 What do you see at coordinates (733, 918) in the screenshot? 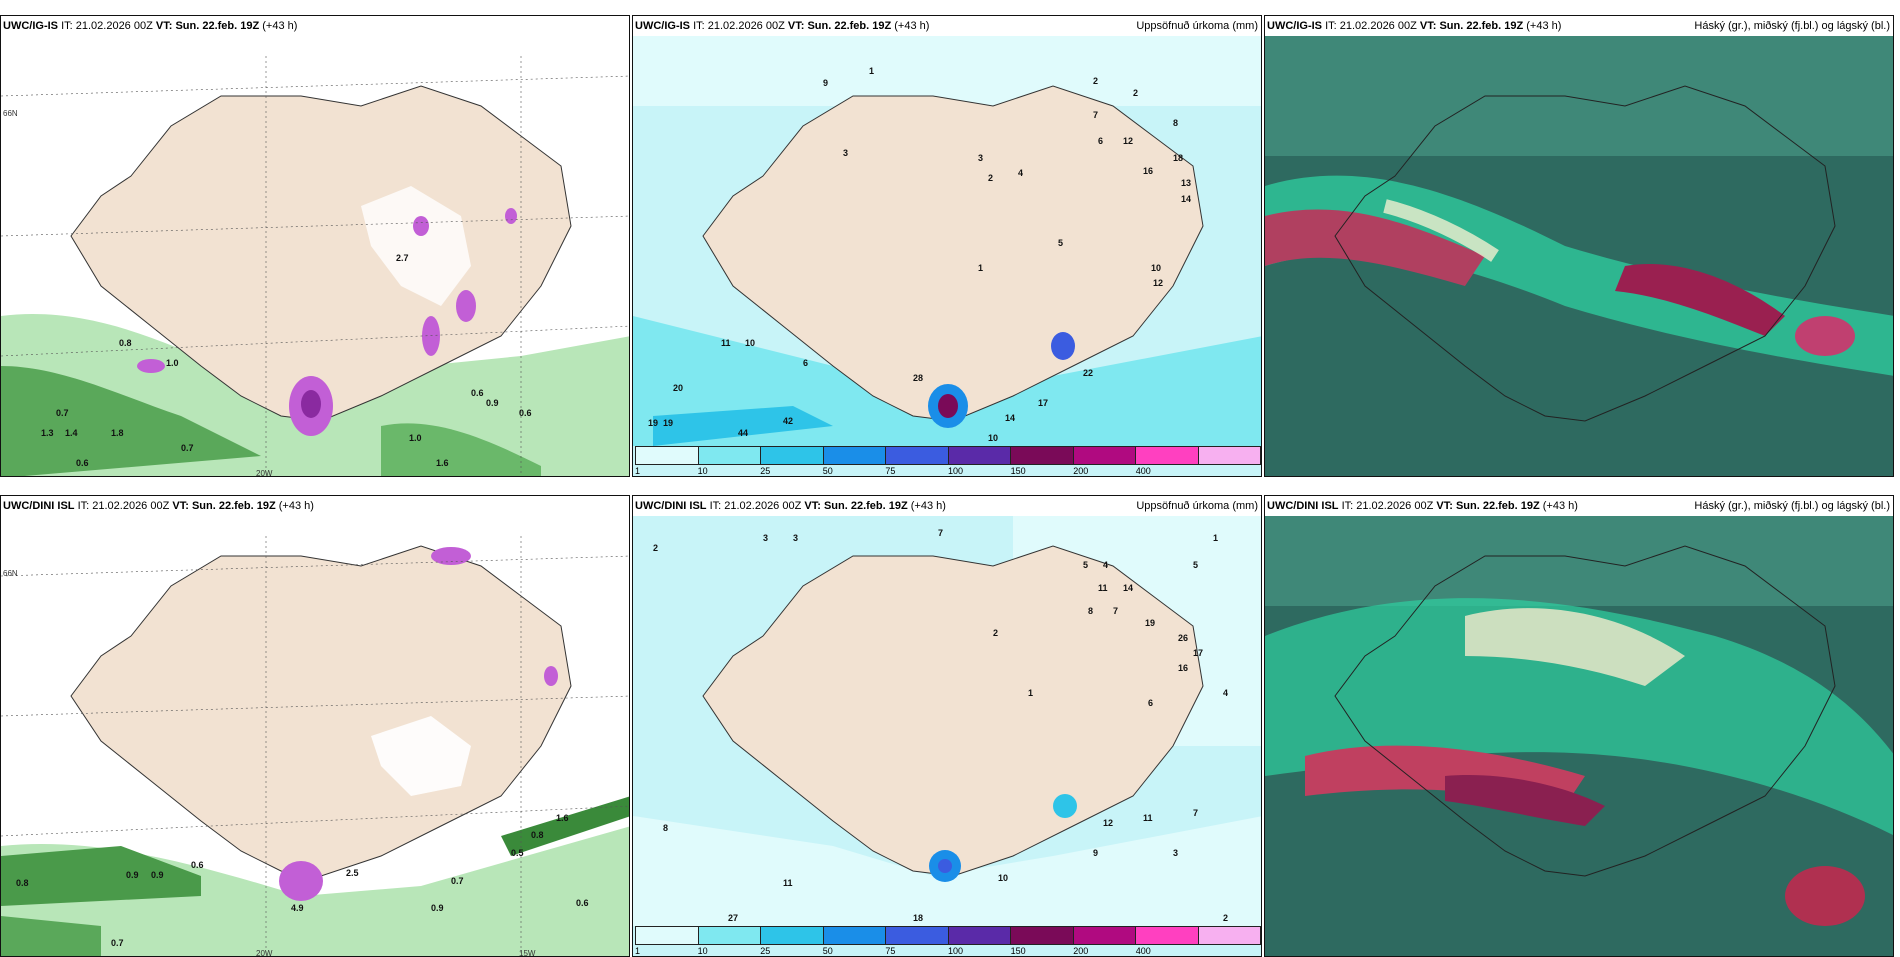
I see `precip-label: 27` at bounding box center [733, 918].